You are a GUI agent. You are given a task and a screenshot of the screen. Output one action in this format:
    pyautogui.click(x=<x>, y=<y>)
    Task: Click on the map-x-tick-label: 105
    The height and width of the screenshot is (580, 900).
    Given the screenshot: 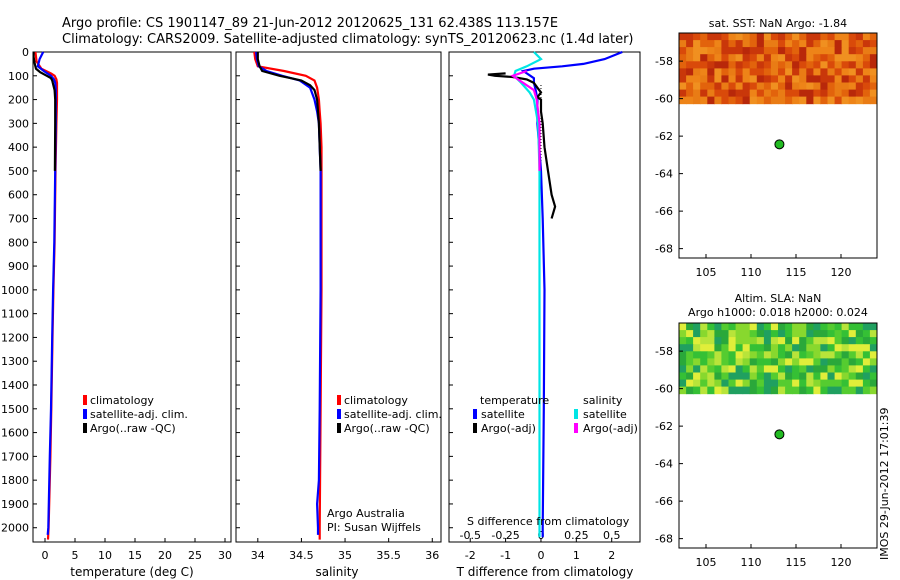 What is the action you would take?
    pyautogui.click(x=706, y=562)
    